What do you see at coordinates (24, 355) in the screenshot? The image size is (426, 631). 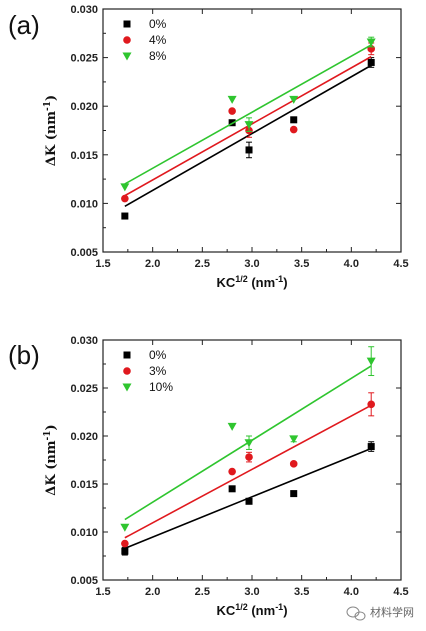 I see `panel-label: (b)` at bounding box center [24, 355].